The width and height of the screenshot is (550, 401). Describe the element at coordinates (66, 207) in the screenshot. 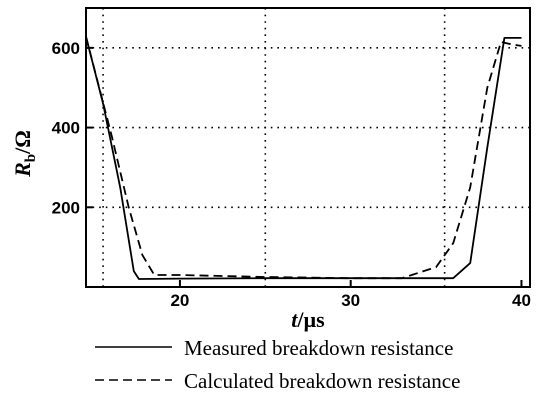

I see `y-tick-label: 200` at that location.